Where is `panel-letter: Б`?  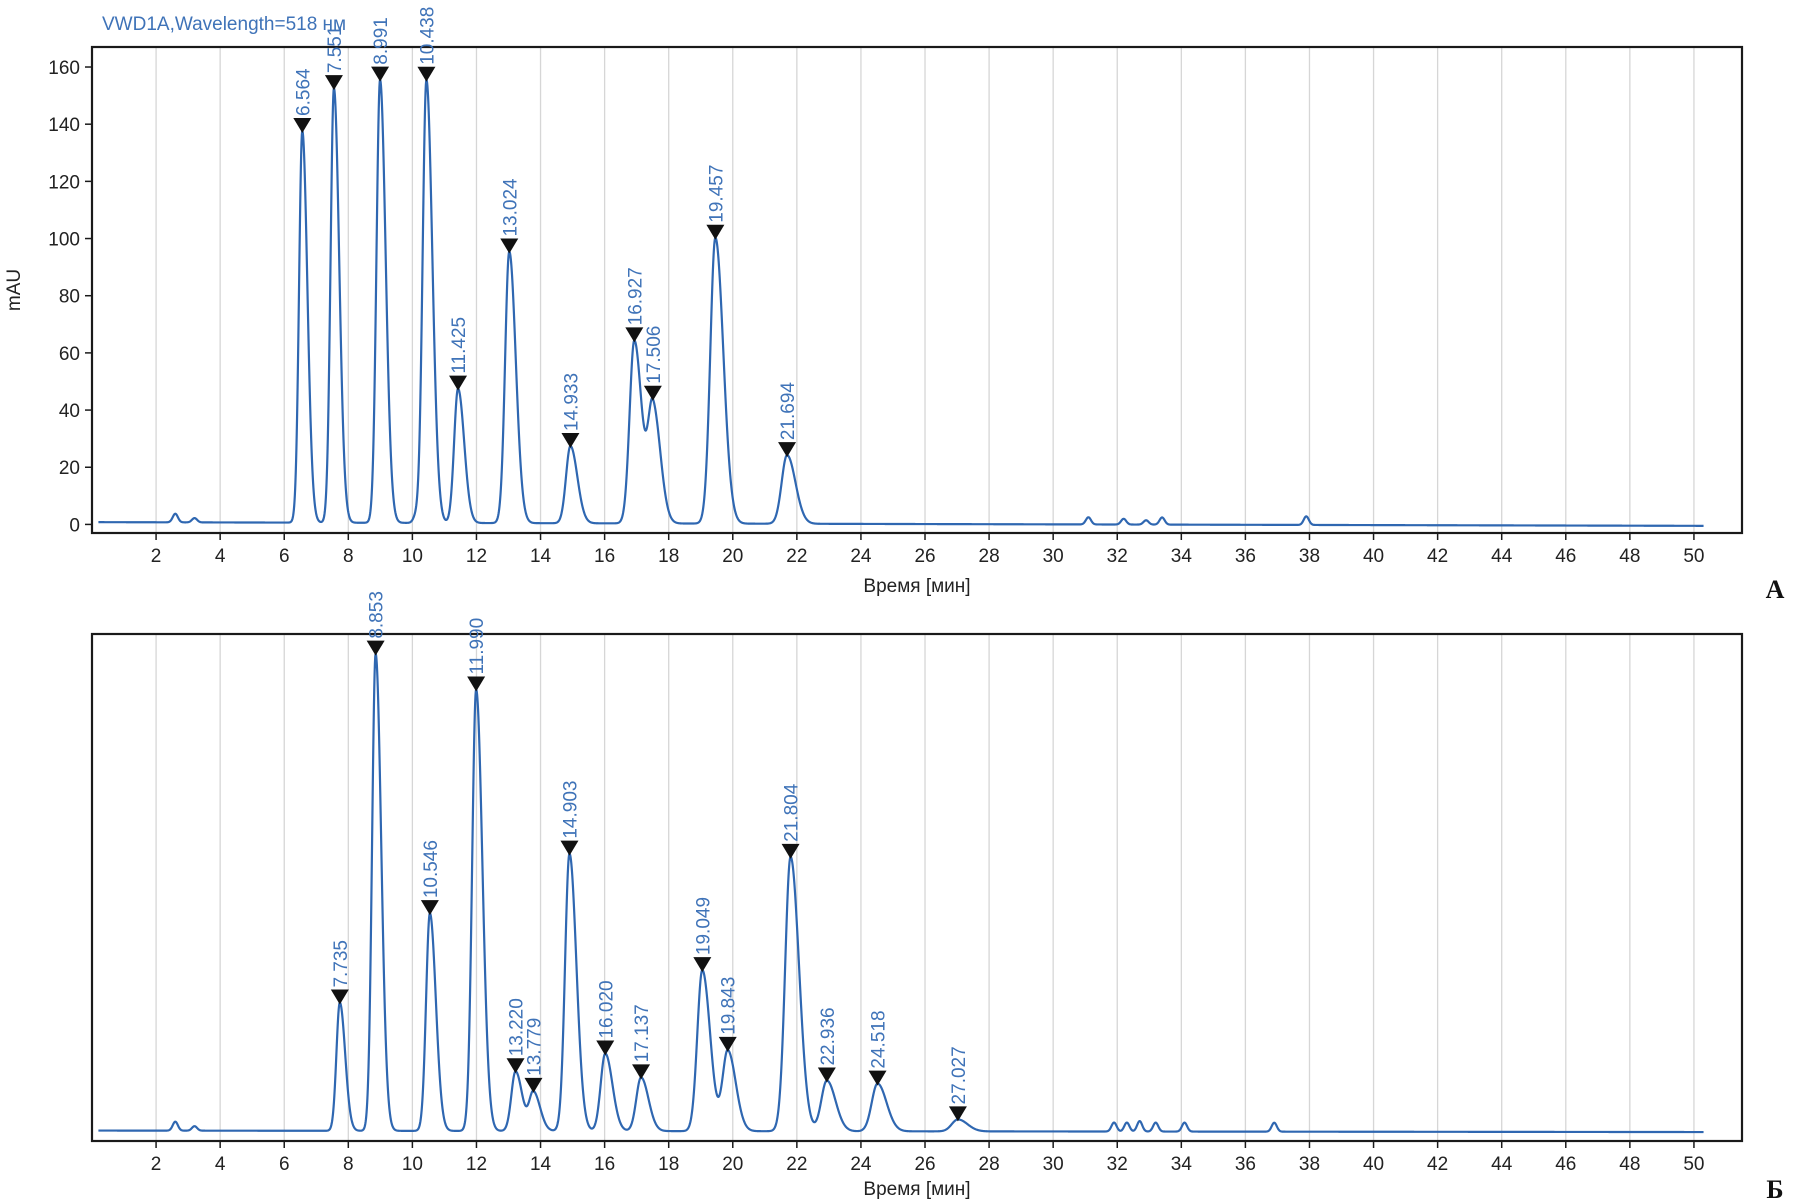
panel-letter: Б is located at coordinates (1774, 1189).